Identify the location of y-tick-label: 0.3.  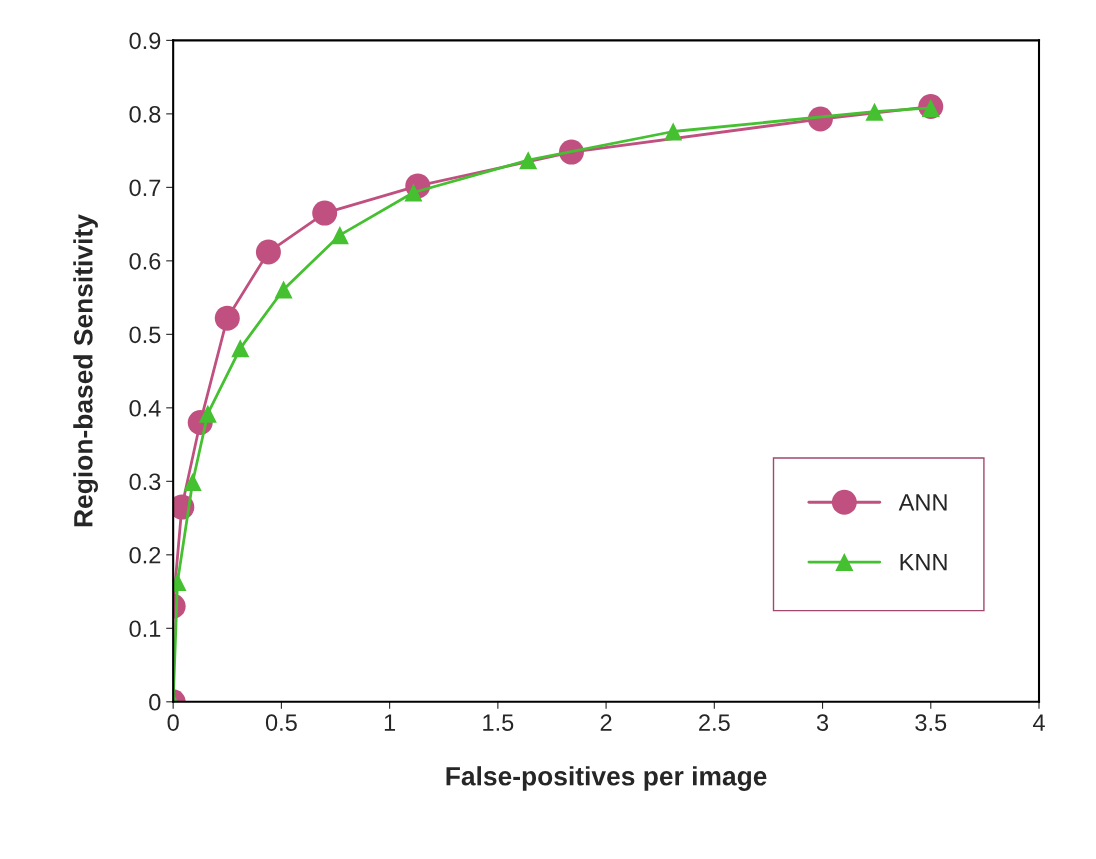
(145, 482).